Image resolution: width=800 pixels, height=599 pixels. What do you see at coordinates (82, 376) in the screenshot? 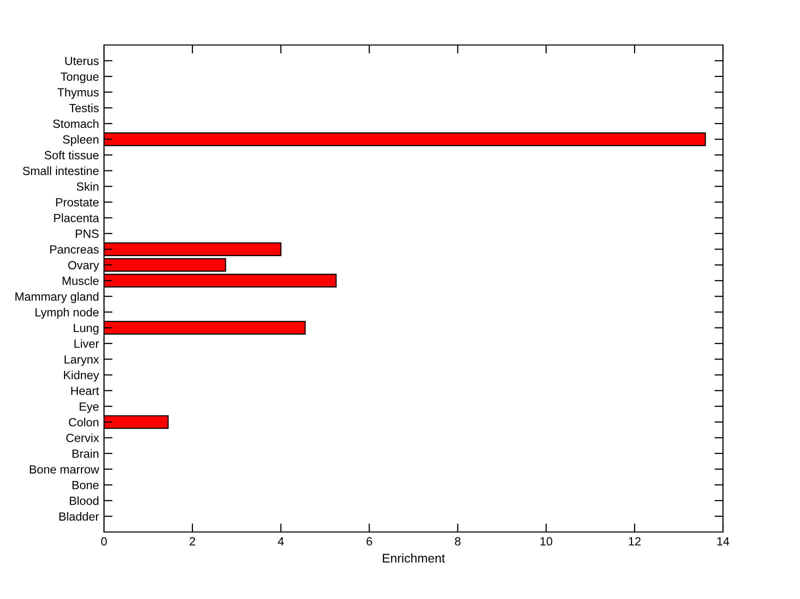
I see `y-tick-label: Kidney` at bounding box center [82, 376].